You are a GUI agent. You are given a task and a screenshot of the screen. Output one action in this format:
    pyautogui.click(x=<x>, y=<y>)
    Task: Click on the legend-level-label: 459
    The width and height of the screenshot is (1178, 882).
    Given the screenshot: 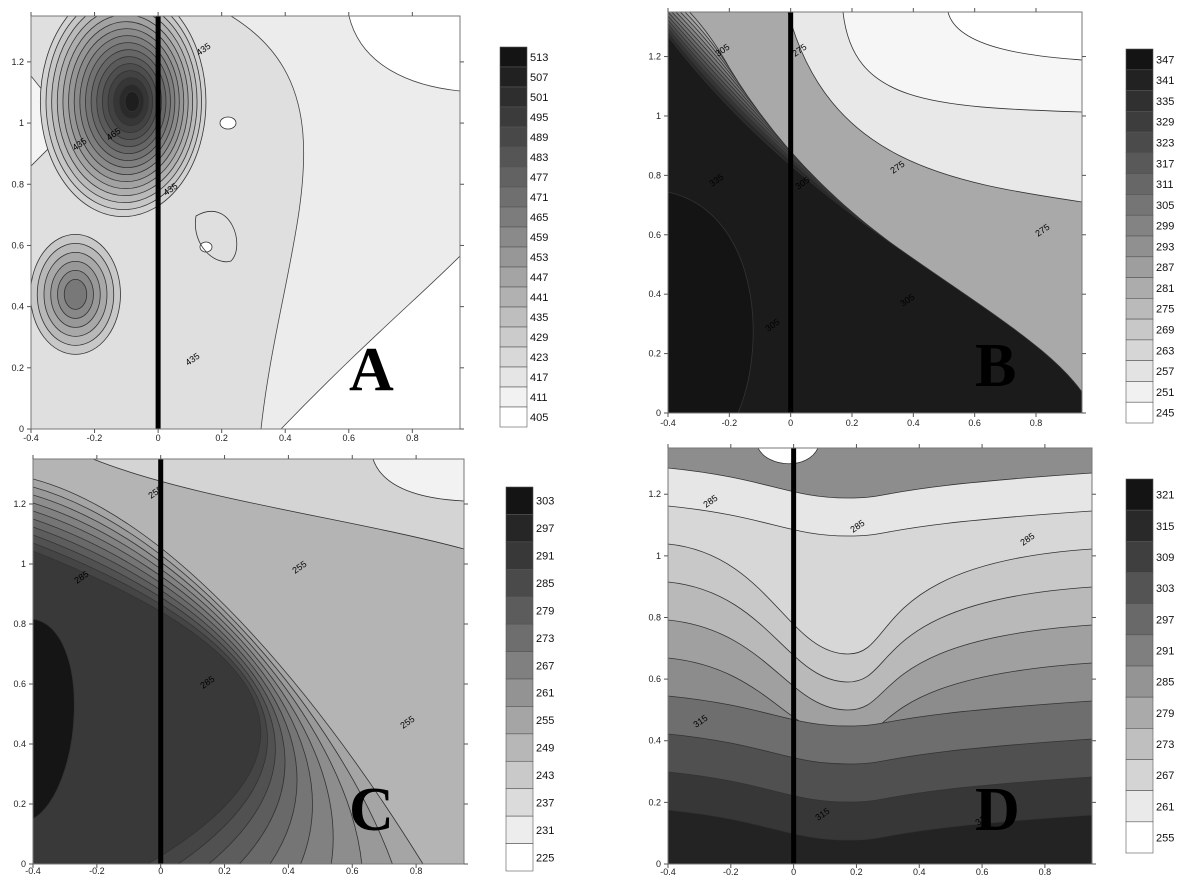 What is the action you would take?
    pyautogui.click(x=539, y=238)
    